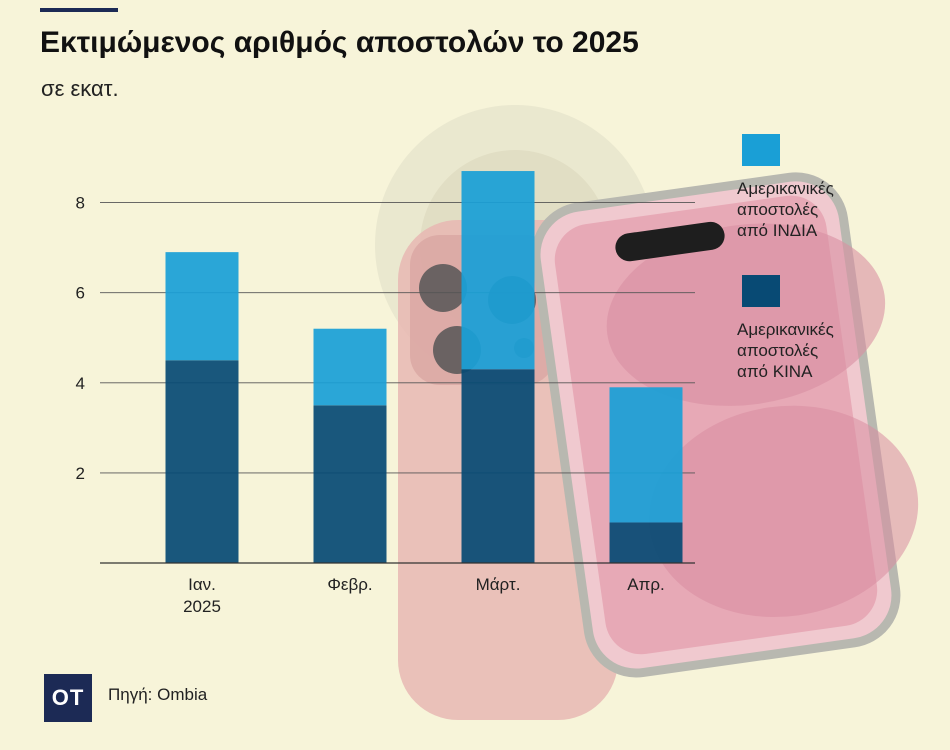 The image size is (950, 750). I want to click on legend-item-china: Αμερικανικές αποστολές από ΚΙΝΑ, so click(827, 328).